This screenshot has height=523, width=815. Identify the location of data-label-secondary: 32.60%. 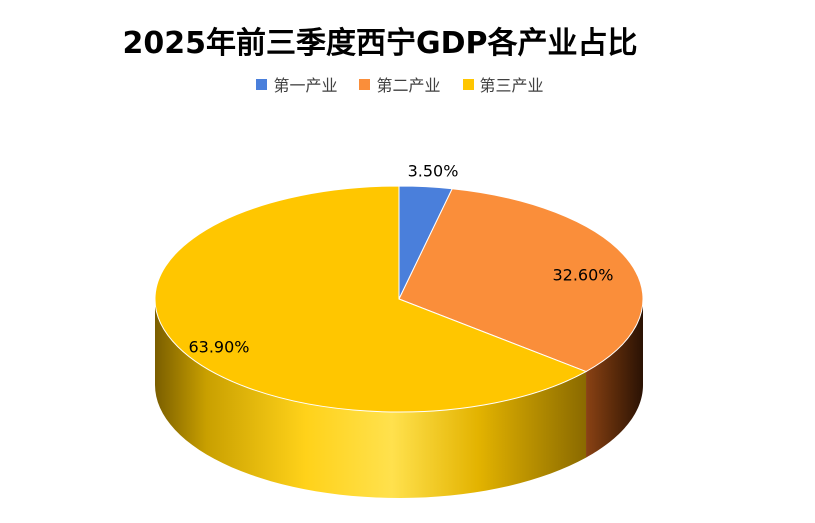
(582, 275).